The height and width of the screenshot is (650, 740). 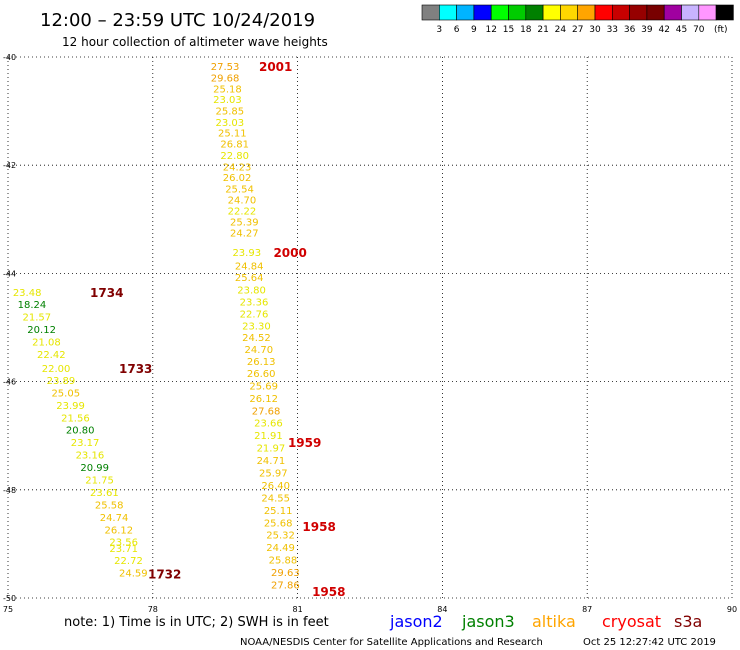 What do you see at coordinates (268, 436) in the screenshot?
I see `wave-height-value: 21.91` at bounding box center [268, 436].